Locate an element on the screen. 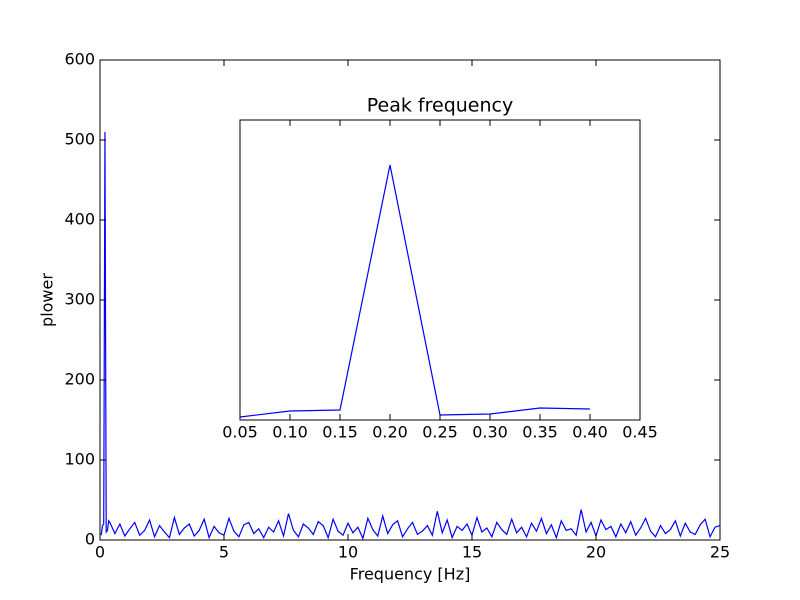 The height and width of the screenshot is (600, 800). y-tick-label: 200 is located at coordinates (79, 379).